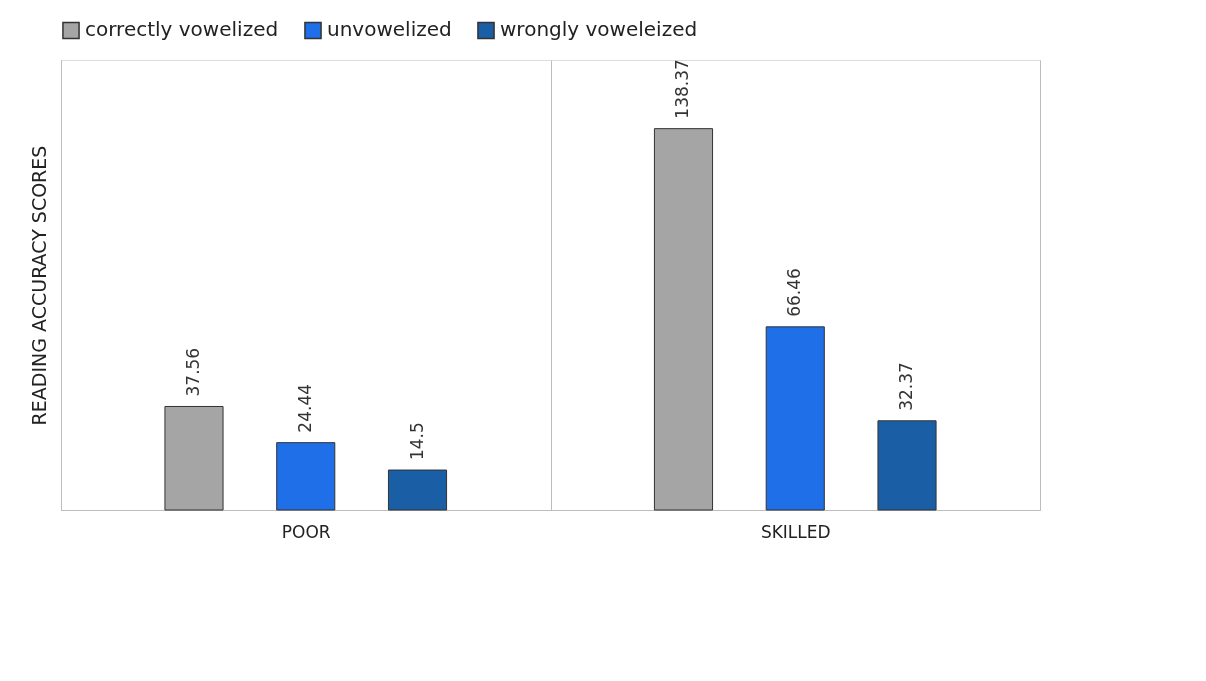 Image resolution: width=1206 pixels, height=681 pixels. I want to click on legend-label: unvowelized, so click(389, 29).